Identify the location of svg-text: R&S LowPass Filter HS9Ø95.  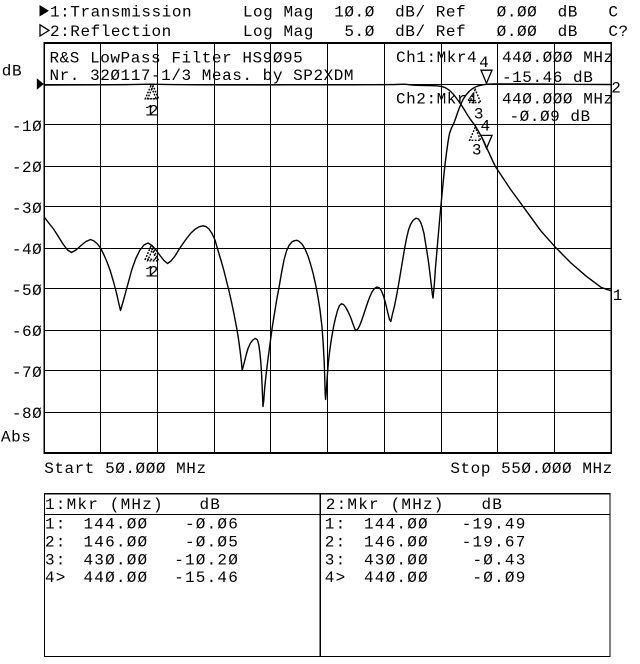
(177, 59).